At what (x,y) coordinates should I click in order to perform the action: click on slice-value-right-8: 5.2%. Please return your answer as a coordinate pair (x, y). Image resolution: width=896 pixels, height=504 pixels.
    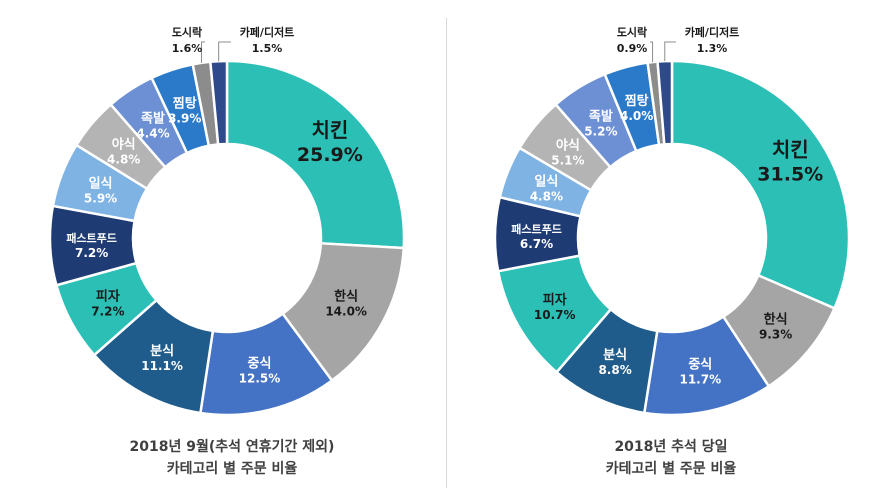
    Looking at the image, I should click on (600, 132).